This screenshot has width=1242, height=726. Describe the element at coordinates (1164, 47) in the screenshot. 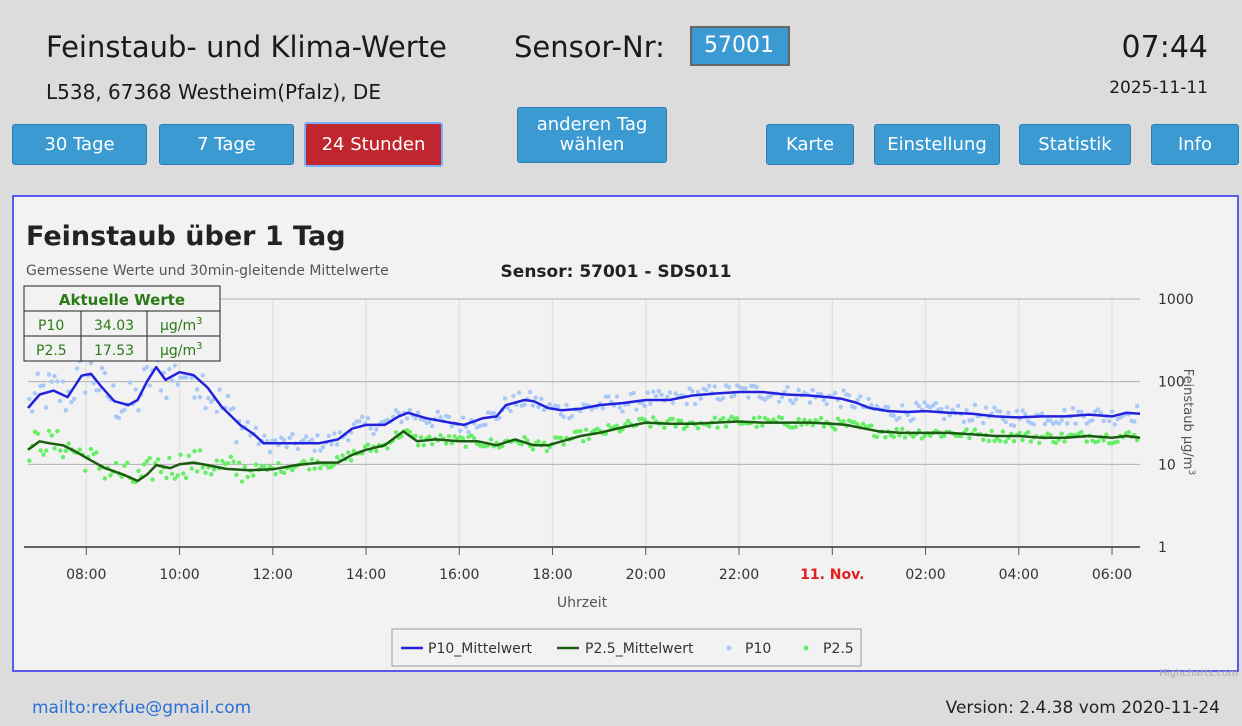

I see `clock: 07:44` at that location.